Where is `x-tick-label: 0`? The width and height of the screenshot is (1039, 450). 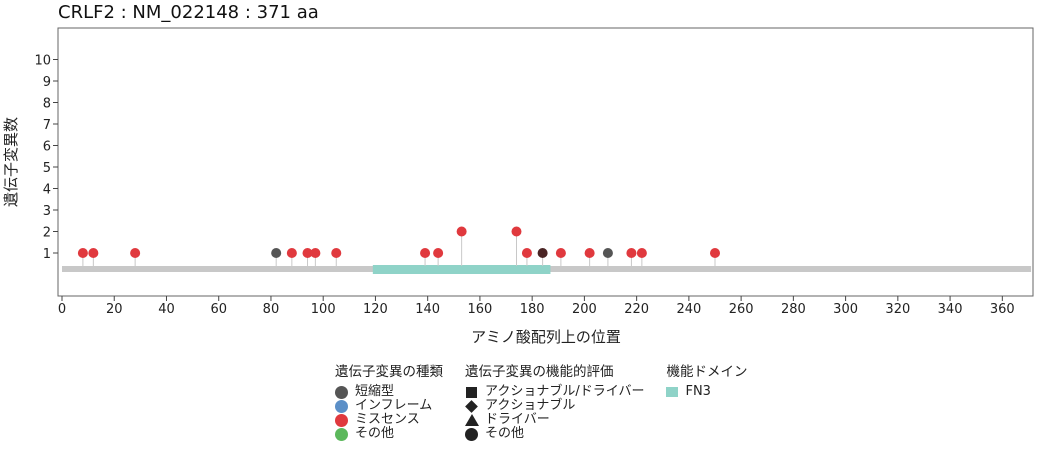 x-tick-label: 0 is located at coordinates (62, 309).